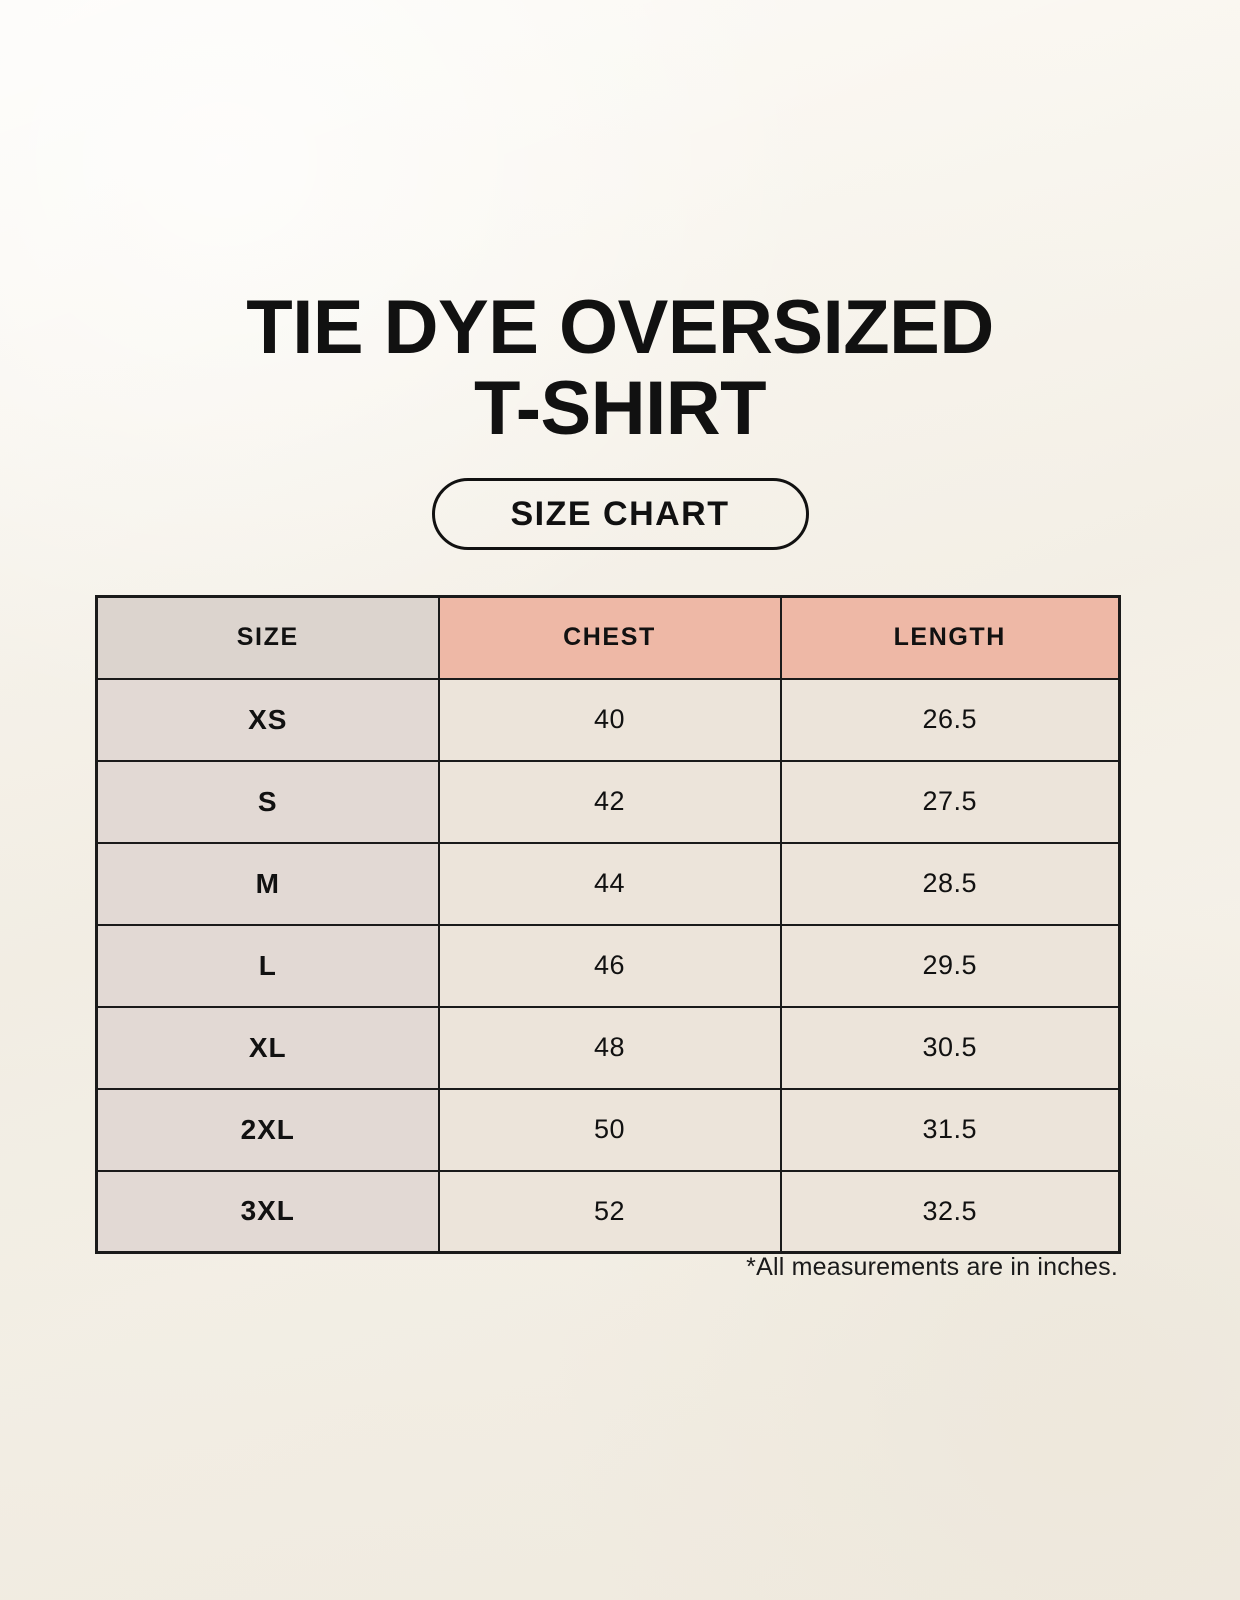 The height and width of the screenshot is (1600, 1240). Describe the element at coordinates (932, 1267) in the screenshot. I see `measurement-note: *All measurements are in inches.` at that location.